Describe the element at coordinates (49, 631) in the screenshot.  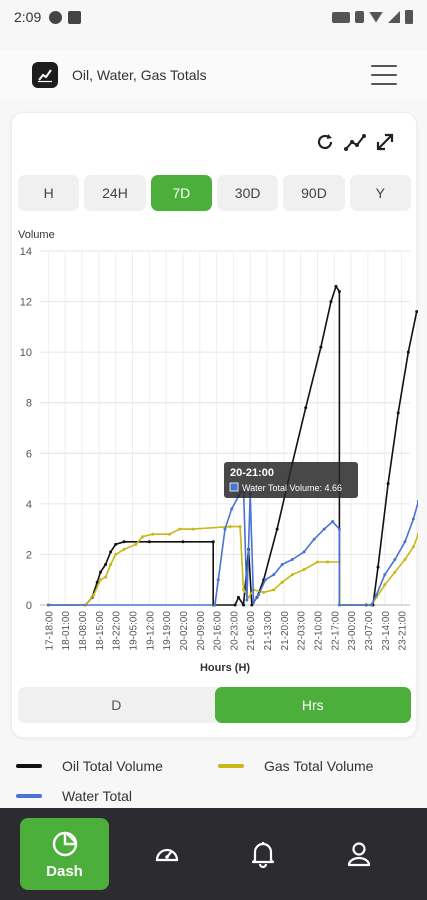
I see `x-tick-label: 17-18:00` at that location.